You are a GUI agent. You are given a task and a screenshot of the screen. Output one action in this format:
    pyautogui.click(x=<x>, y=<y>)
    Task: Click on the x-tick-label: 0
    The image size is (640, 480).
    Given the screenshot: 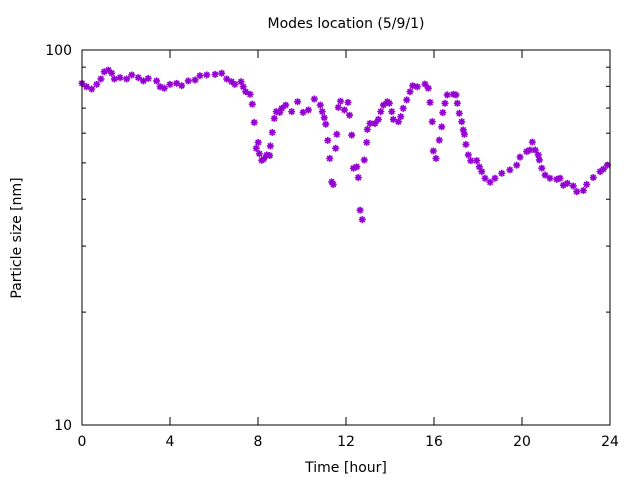 What is the action you would take?
    pyautogui.click(x=82, y=442)
    